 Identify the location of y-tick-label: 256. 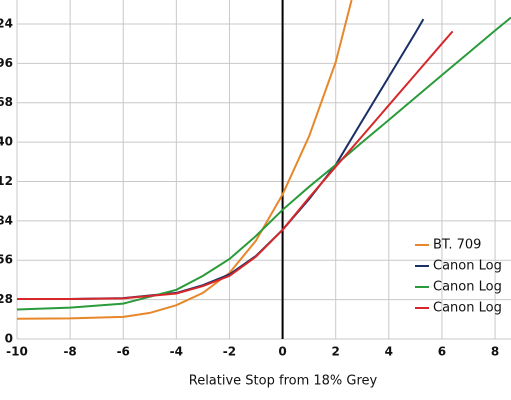
(6, 260).